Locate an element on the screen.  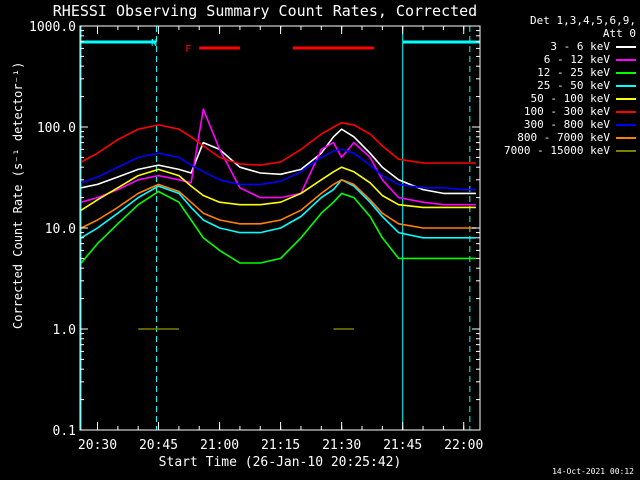
legend-item: 300 - 800 keV is located at coordinates (556, 124).